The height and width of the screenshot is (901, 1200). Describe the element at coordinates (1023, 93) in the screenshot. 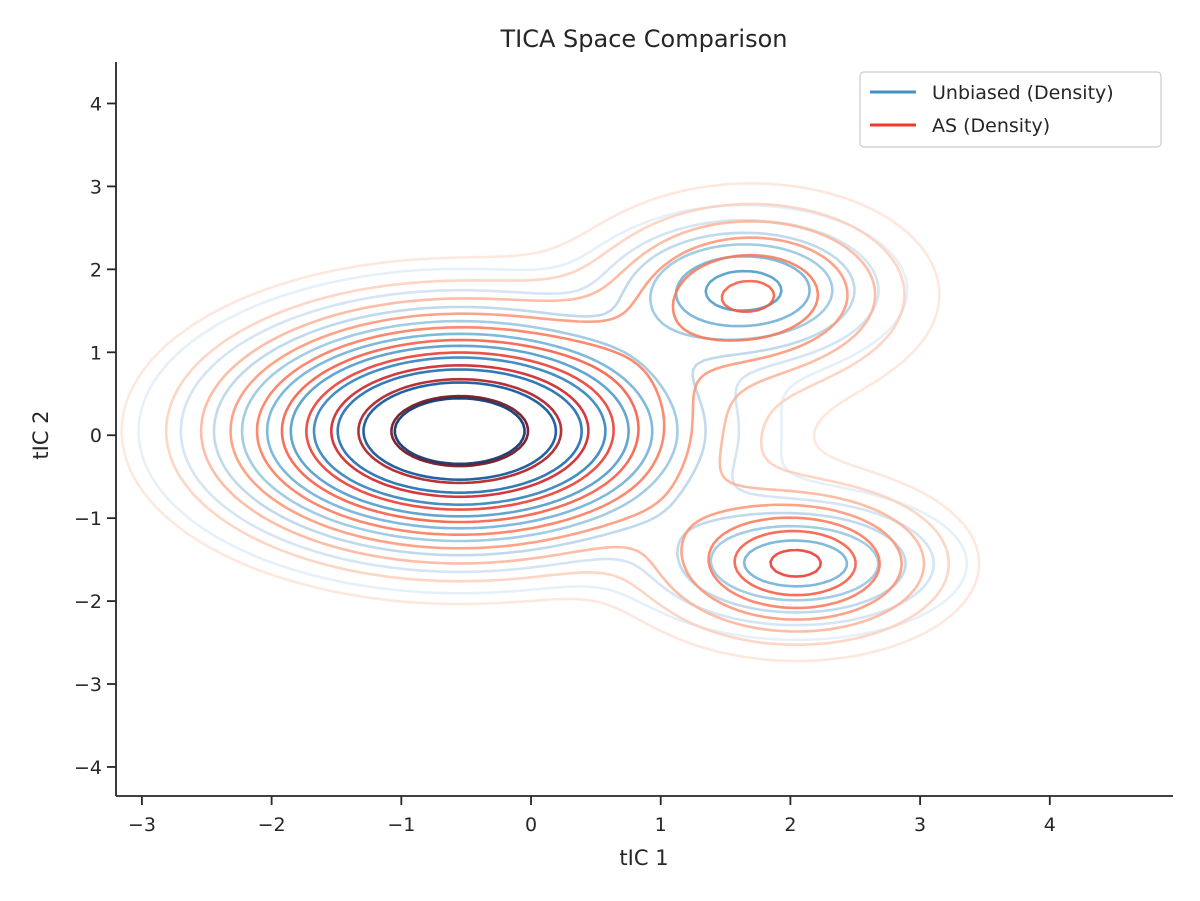

I see `legend-label-unbiased: Unbiased (Density)` at that location.